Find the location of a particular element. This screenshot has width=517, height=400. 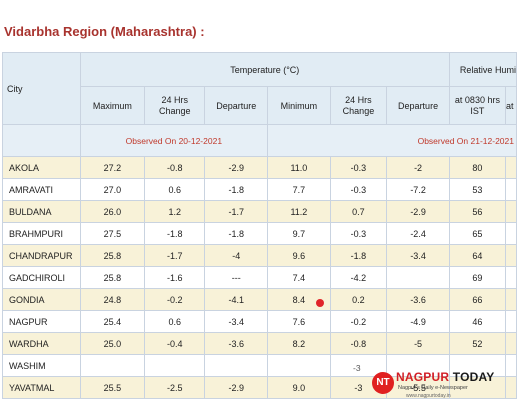

cell-min: 11.2 is located at coordinates (299, 211).